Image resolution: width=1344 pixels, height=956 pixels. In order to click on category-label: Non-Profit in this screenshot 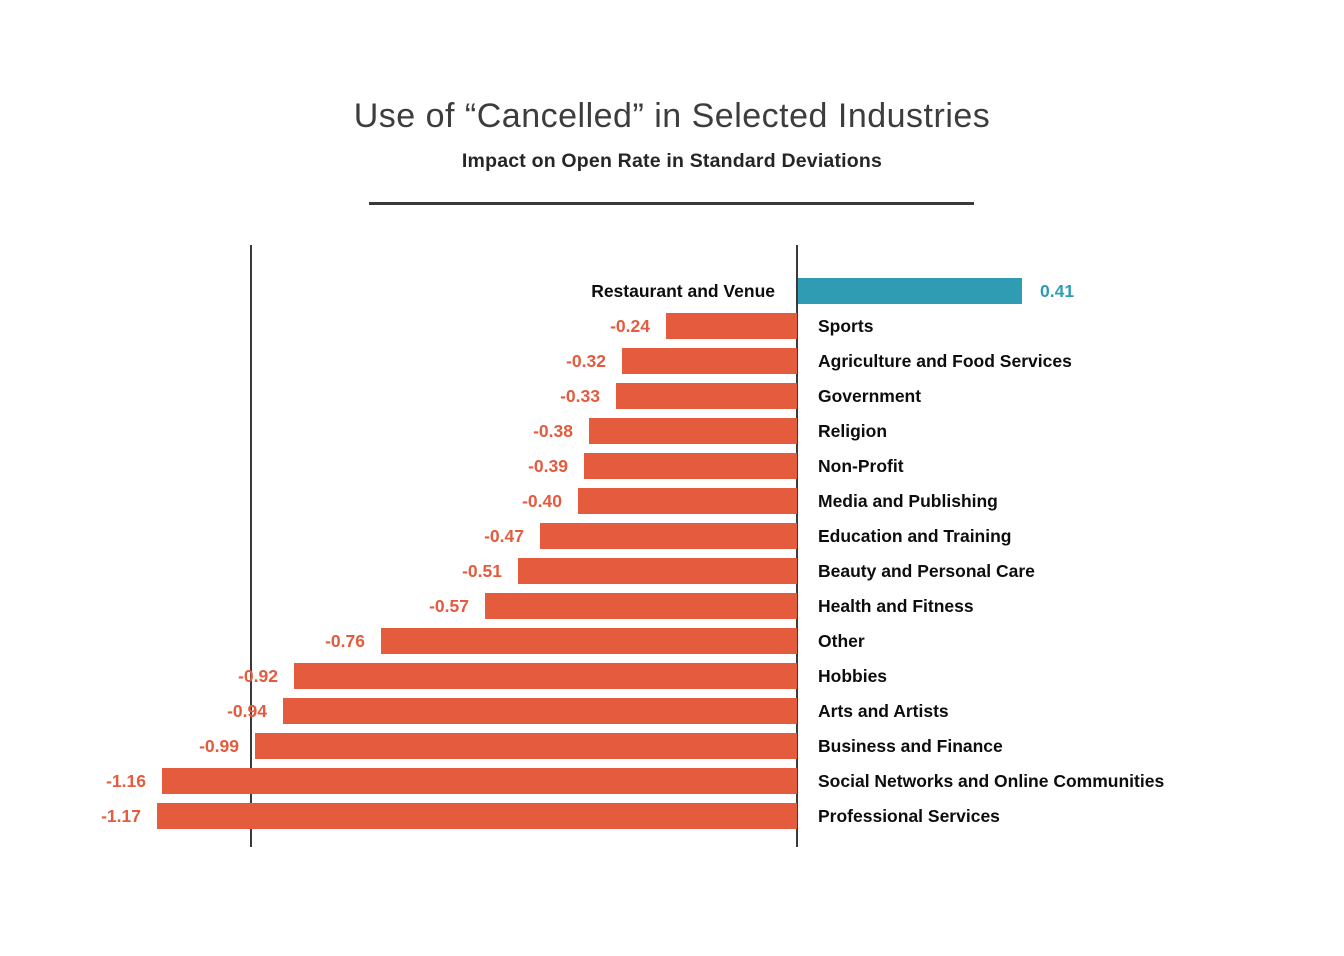, I will do `click(861, 466)`.